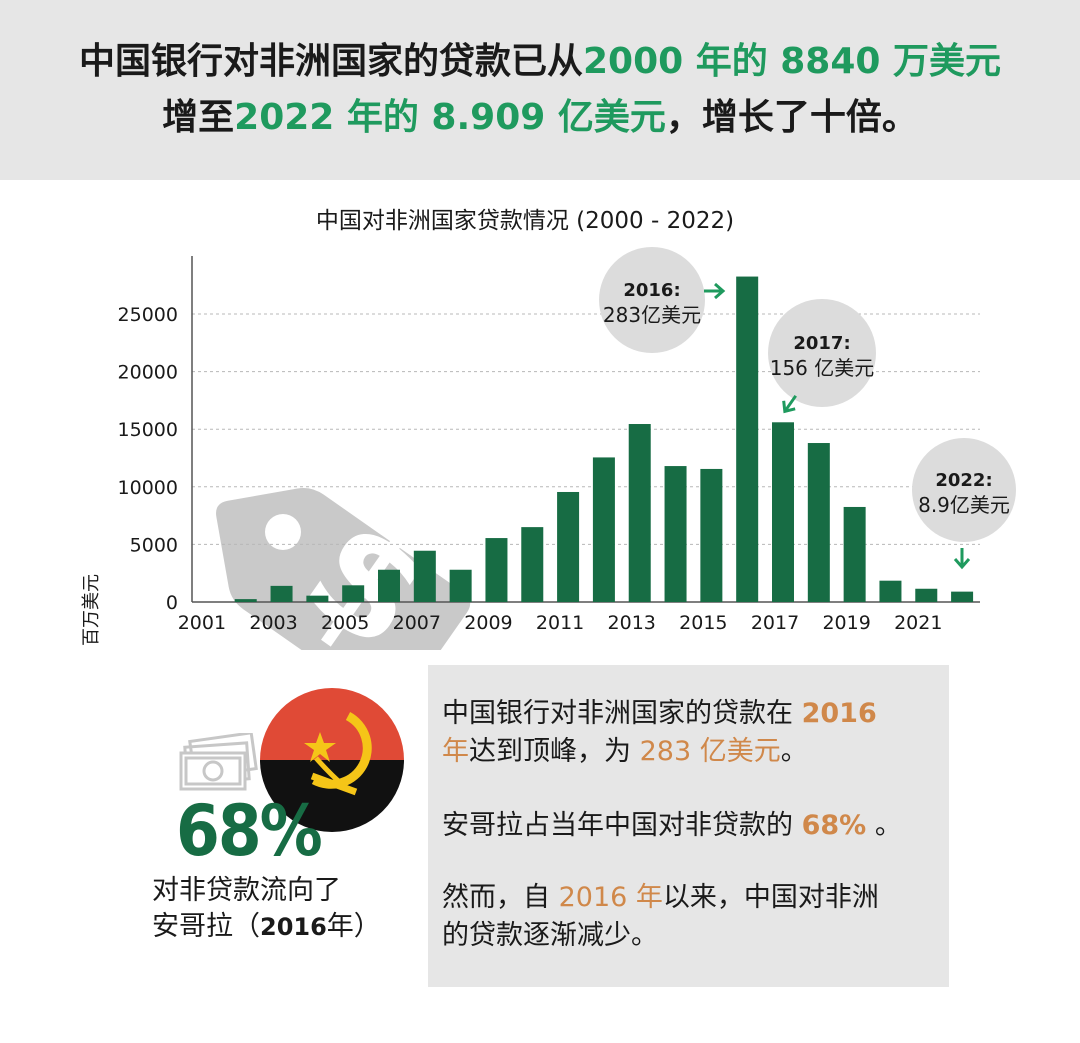 The height and width of the screenshot is (1043, 1080). What do you see at coordinates (218, 762) in the screenshot?
I see `cash-bills-icon` at bounding box center [218, 762].